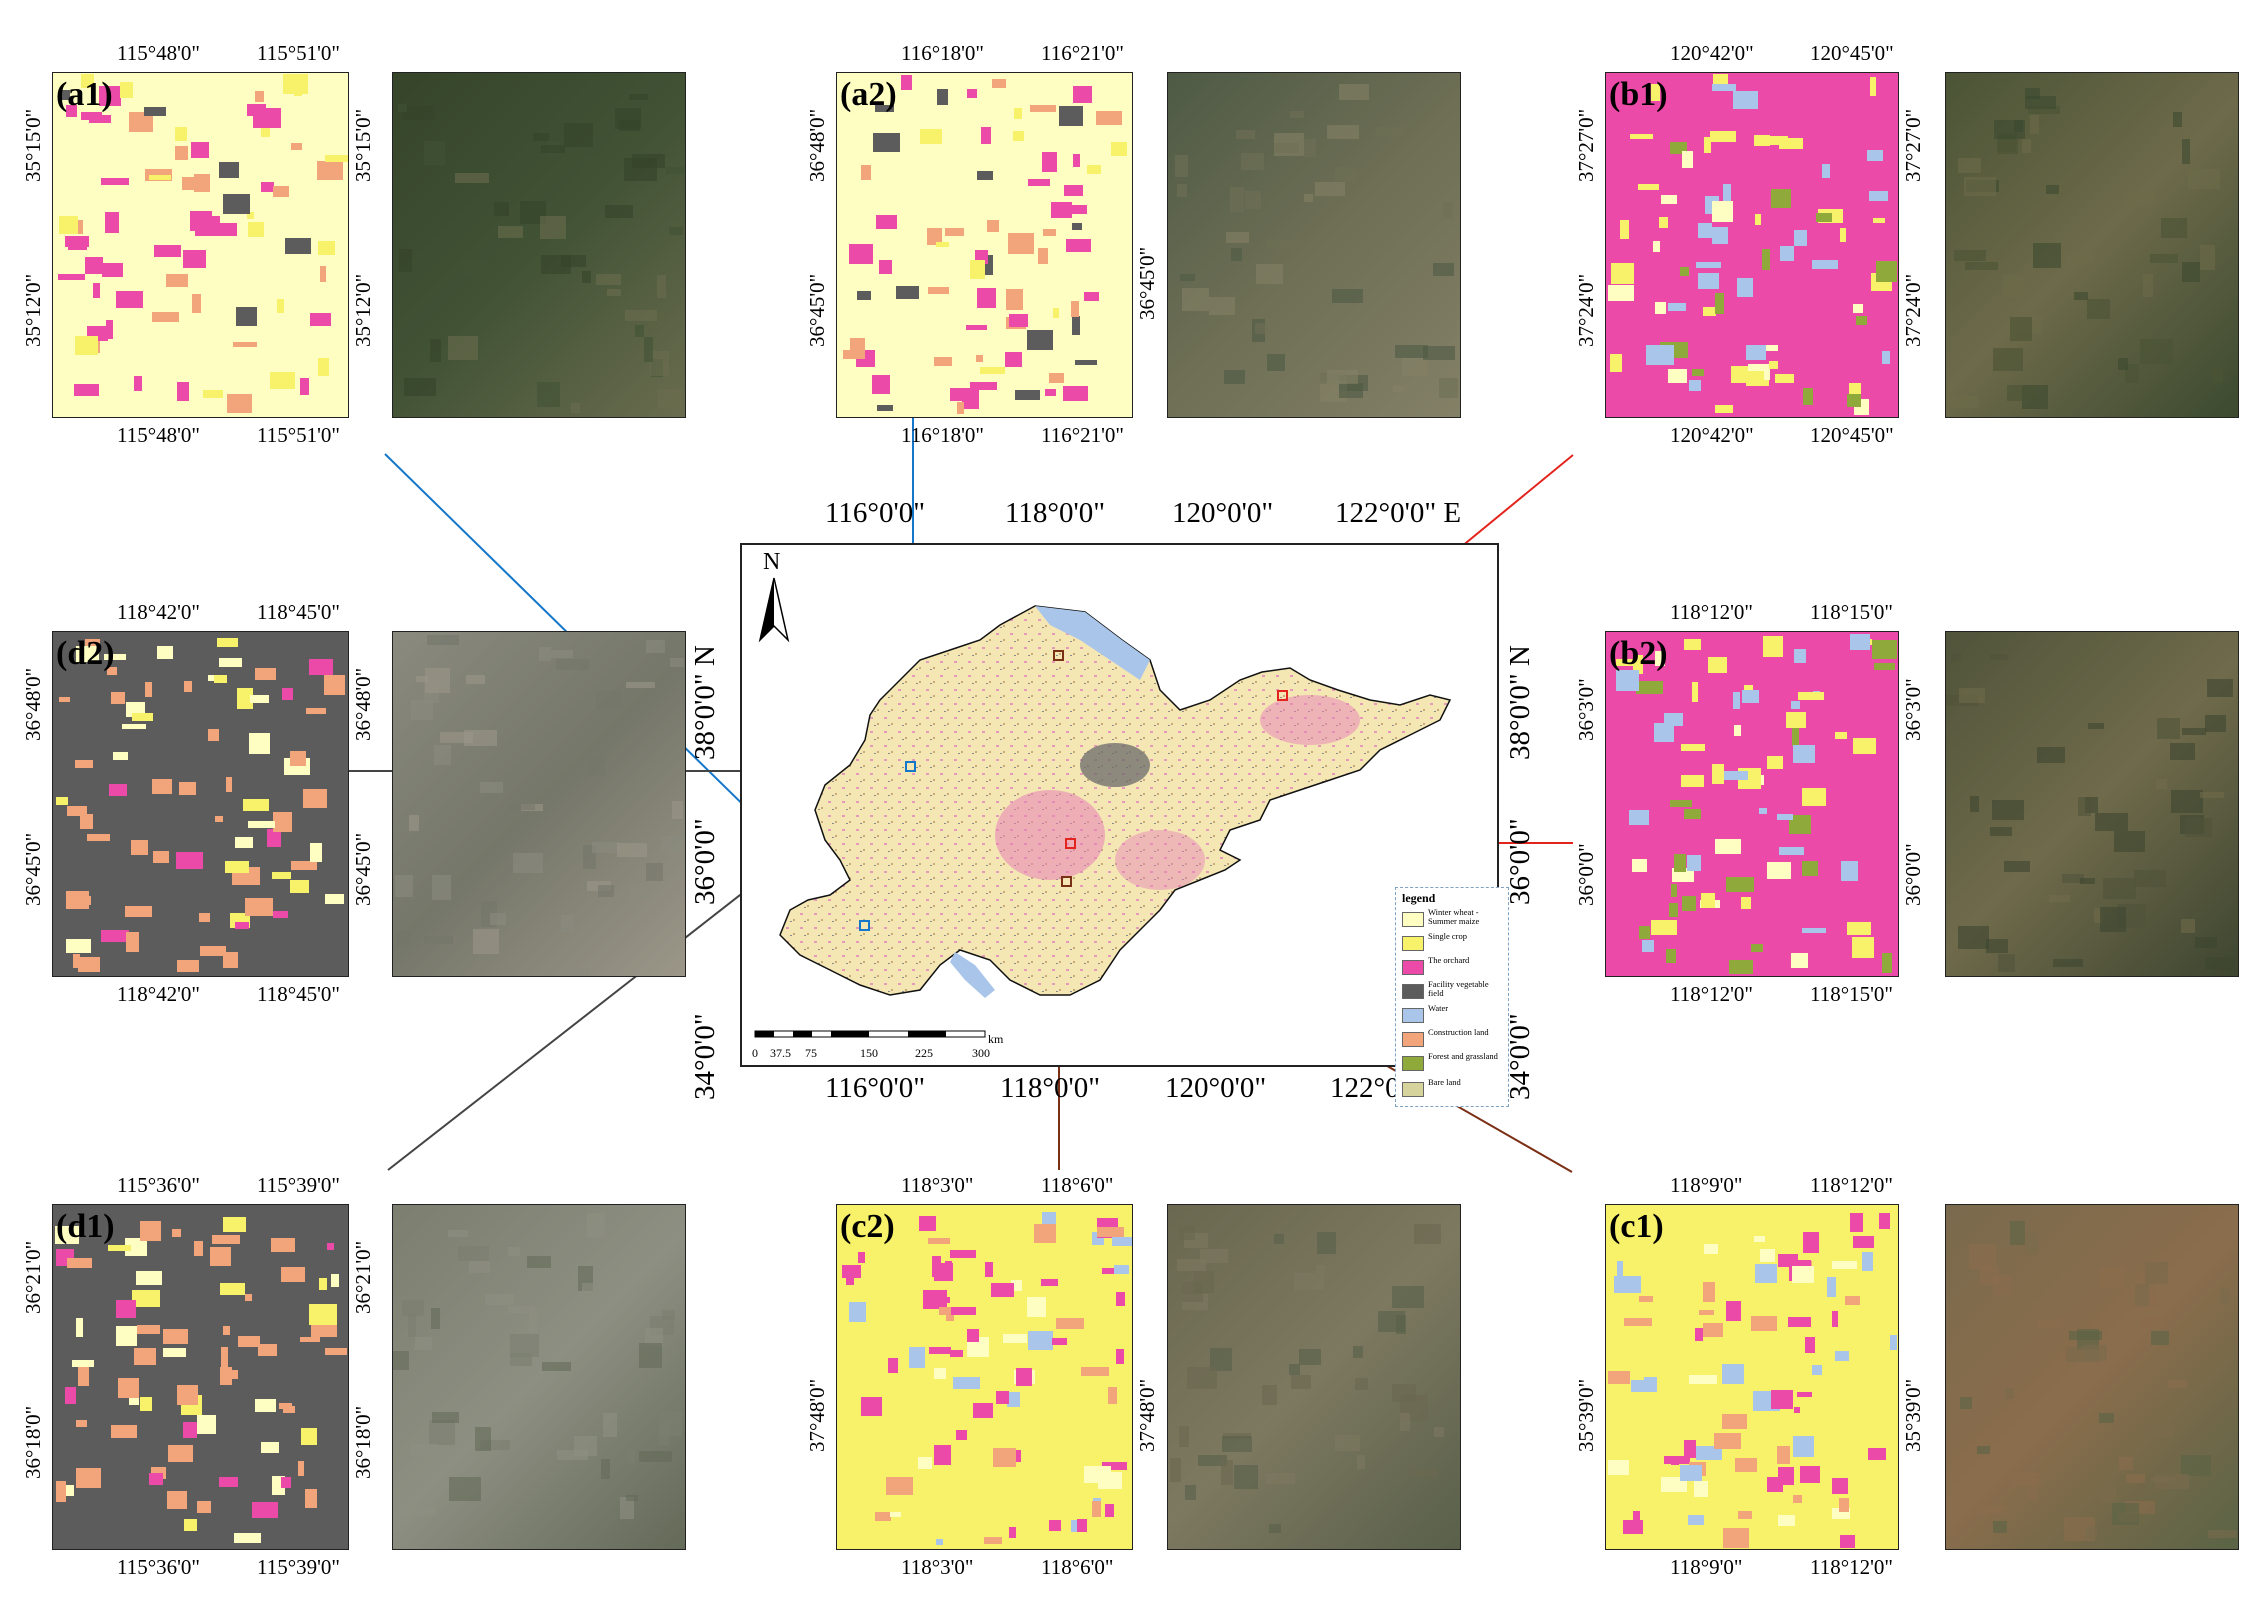 The image size is (2261, 1600). What do you see at coordinates (33, 1442) in the screenshot?
I see `left-tick-d1: 36°18'0"` at bounding box center [33, 1442].